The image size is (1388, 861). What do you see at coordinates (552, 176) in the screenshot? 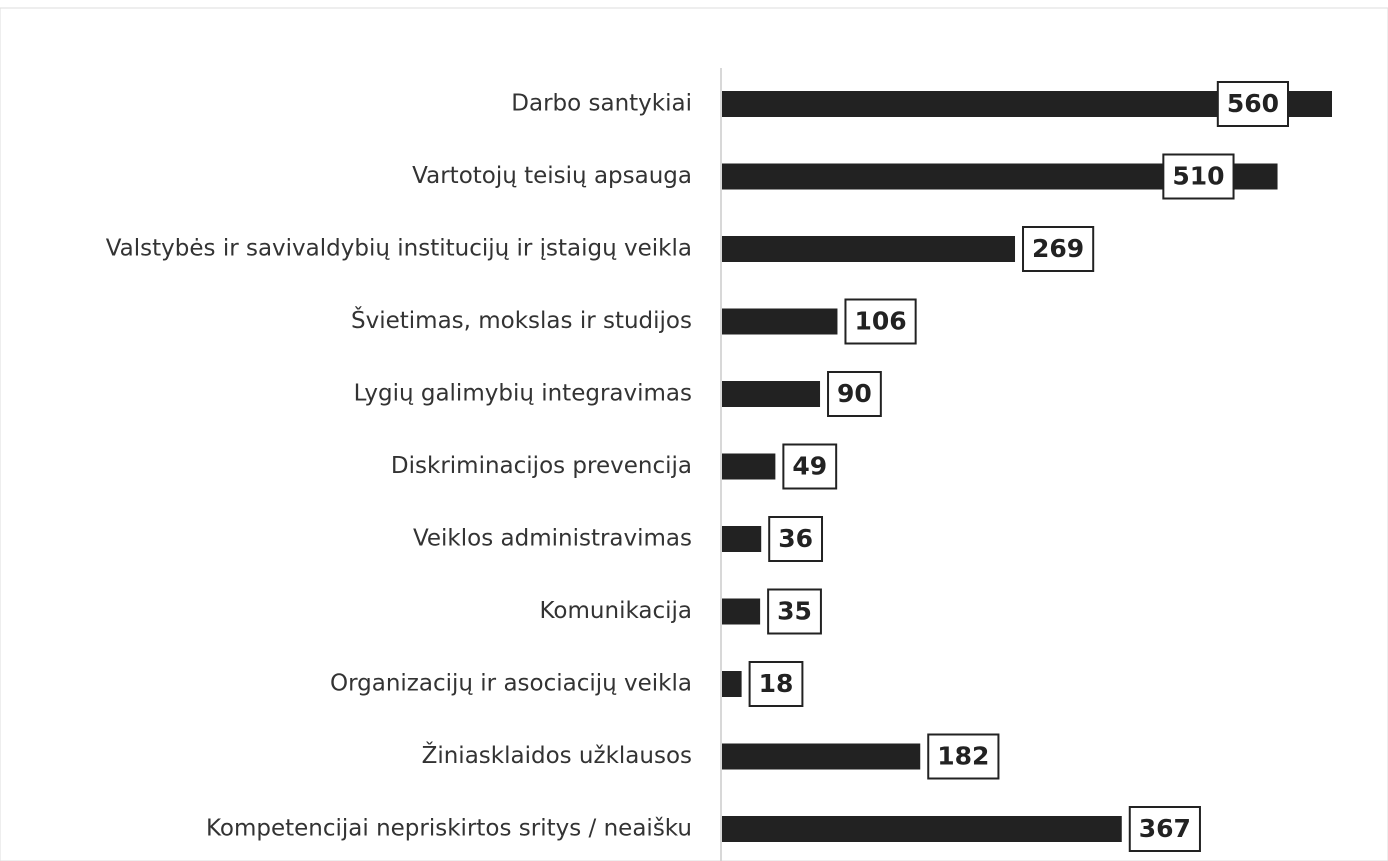
I see `category-label: Vartotojų teisių apsauga` at bounding box center [552, 176].